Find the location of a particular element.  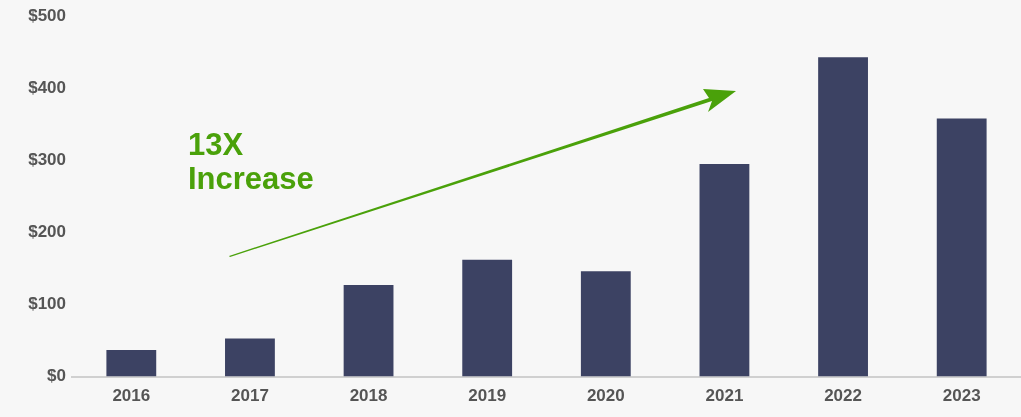

x-tick-label: 2023 is located at coordinates (961, 396).